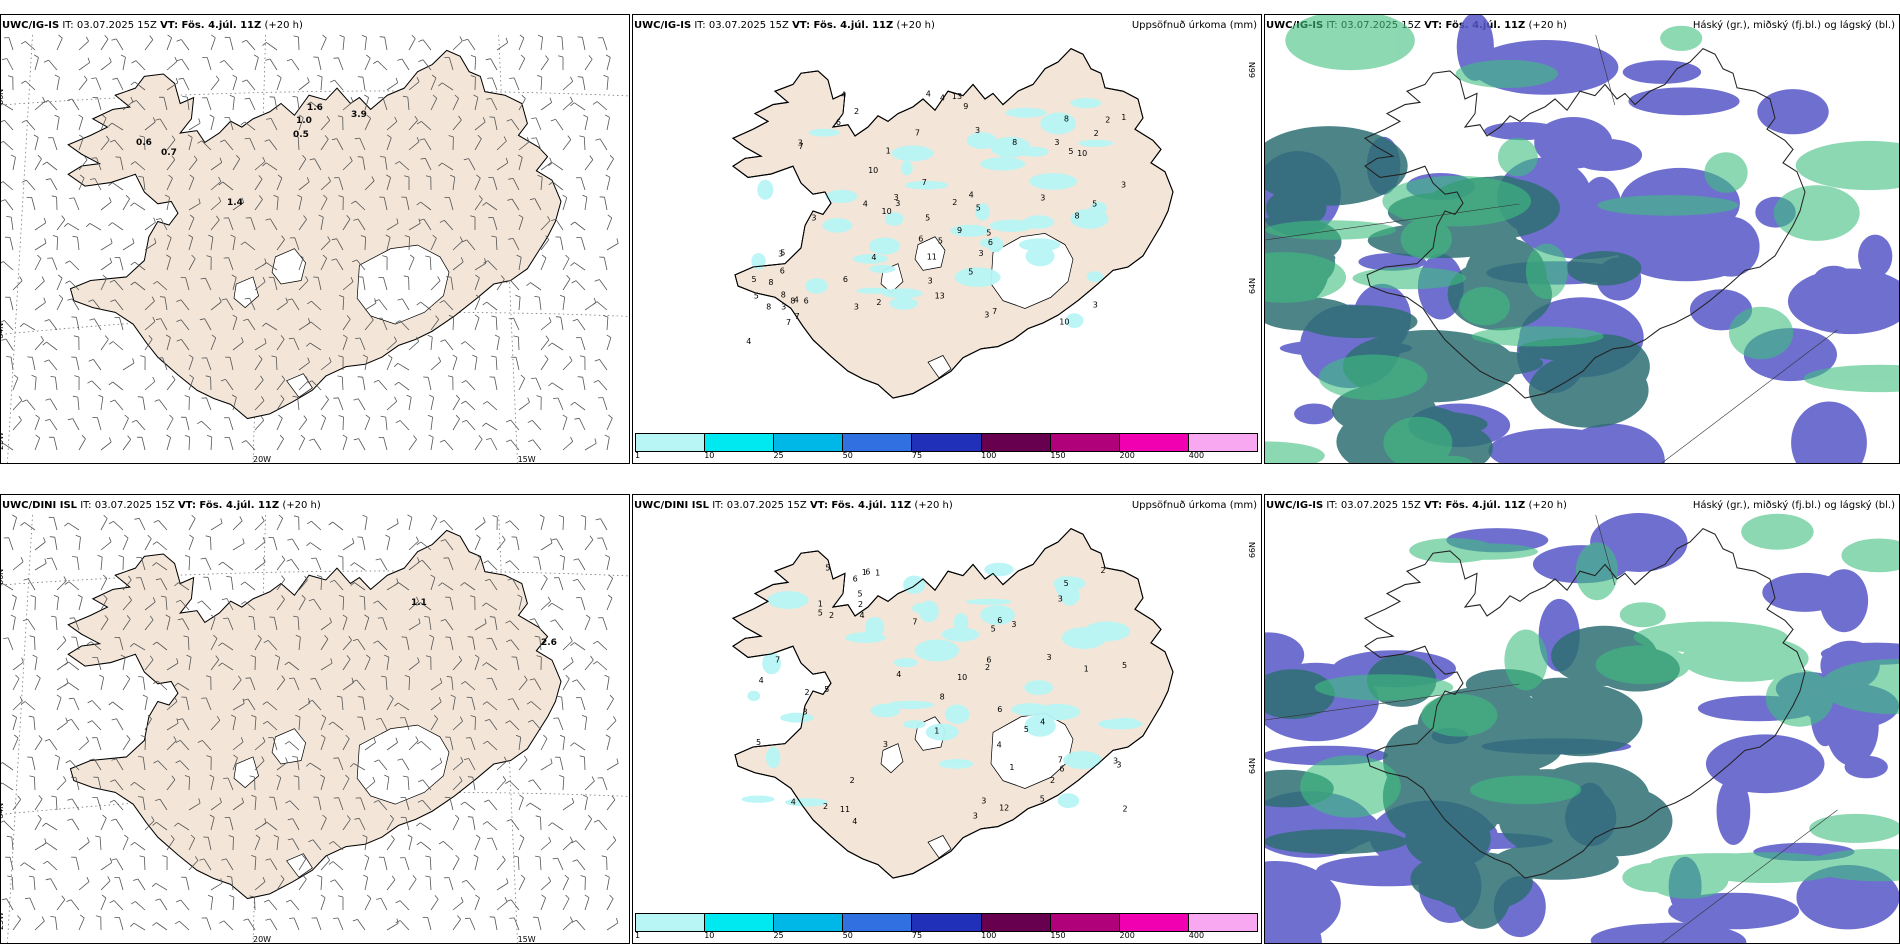 The height and width of the screenshot is (950, 1900). Describe the element at coordinates (262, 939) in the screenshot. I see `lon-label: 20W` at that location.